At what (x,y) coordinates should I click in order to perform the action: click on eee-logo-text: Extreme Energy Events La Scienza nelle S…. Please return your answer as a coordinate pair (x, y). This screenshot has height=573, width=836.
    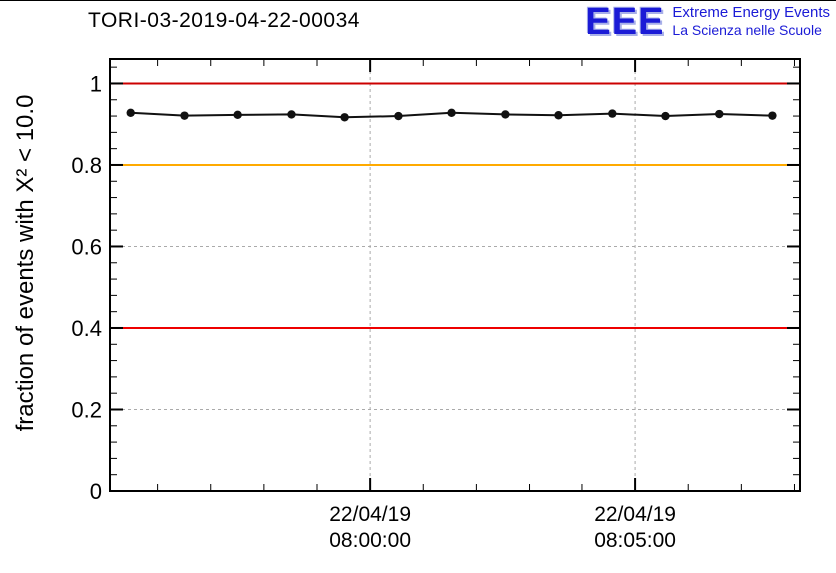
    Looking at the image, I should click on (751, 21).